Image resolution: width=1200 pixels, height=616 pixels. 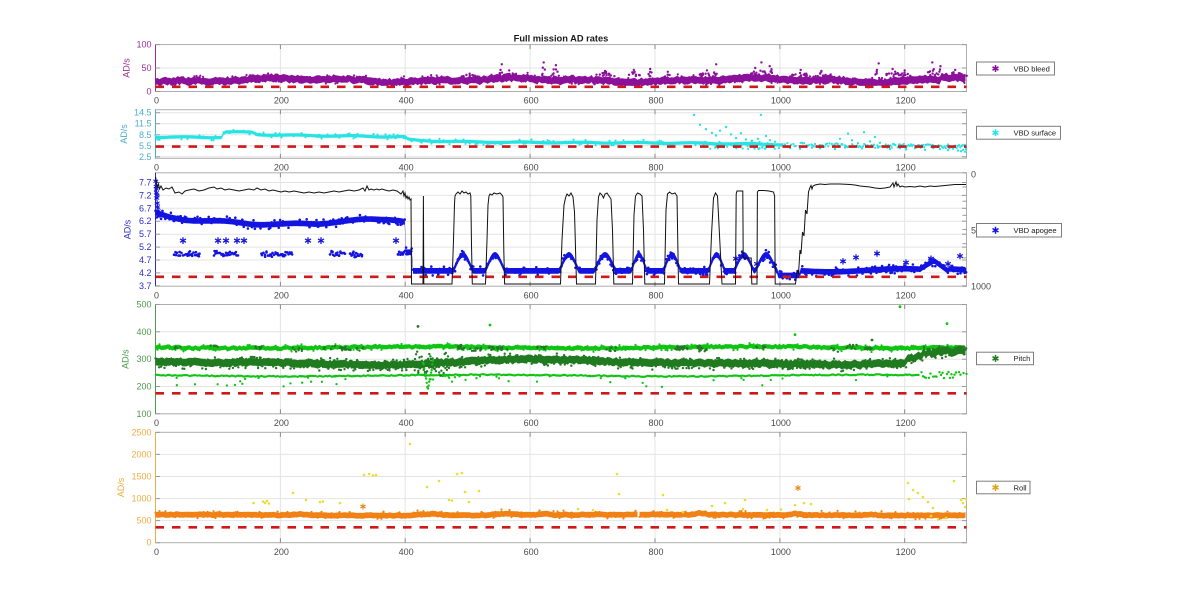 What do you see at coordinates (1022, 358) in the screenshot?
I see `svg-text: Pitch` at bounding box center [1022, 358].